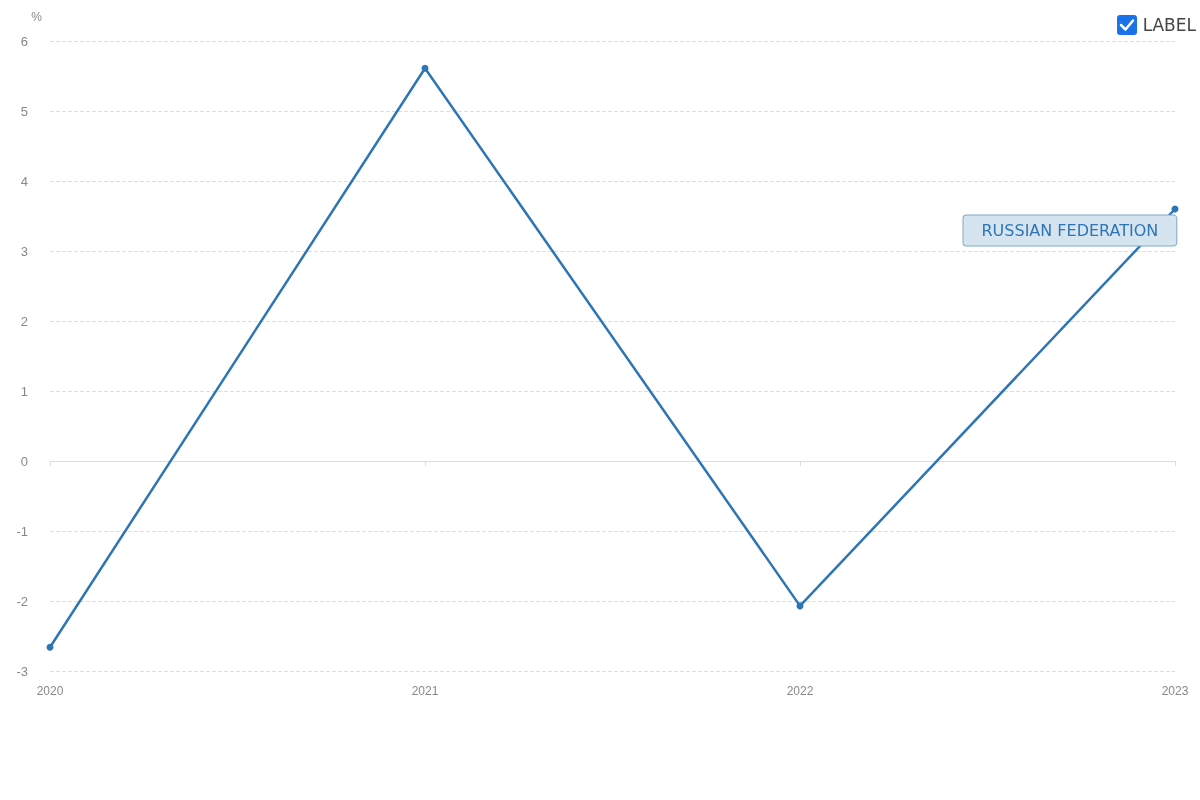 The image size is (1200, 800). I want to click on y-tick-label: 6, so click(24, 41).